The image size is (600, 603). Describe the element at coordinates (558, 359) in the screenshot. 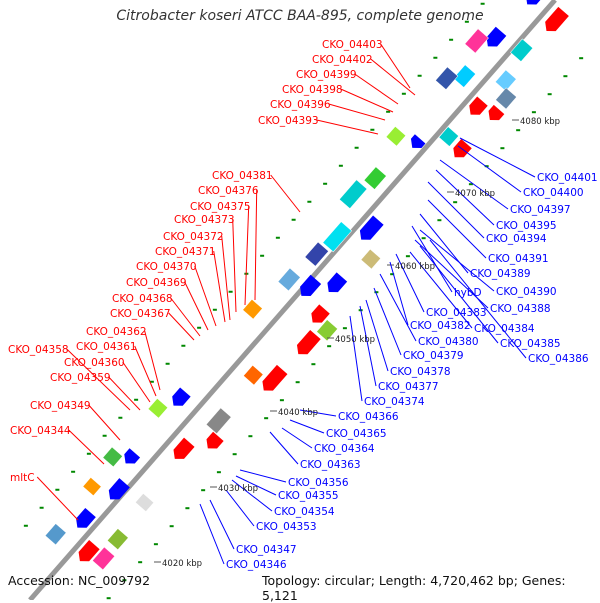

I see `gene-label-reverse: CKO_04386` at that location.